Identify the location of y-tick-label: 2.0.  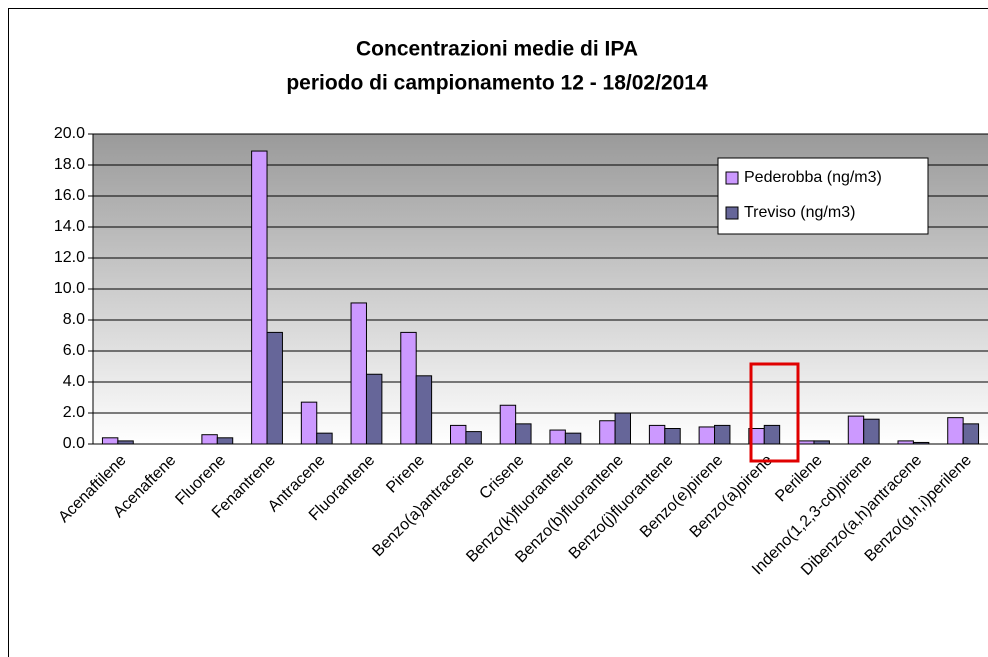
(74, 412).